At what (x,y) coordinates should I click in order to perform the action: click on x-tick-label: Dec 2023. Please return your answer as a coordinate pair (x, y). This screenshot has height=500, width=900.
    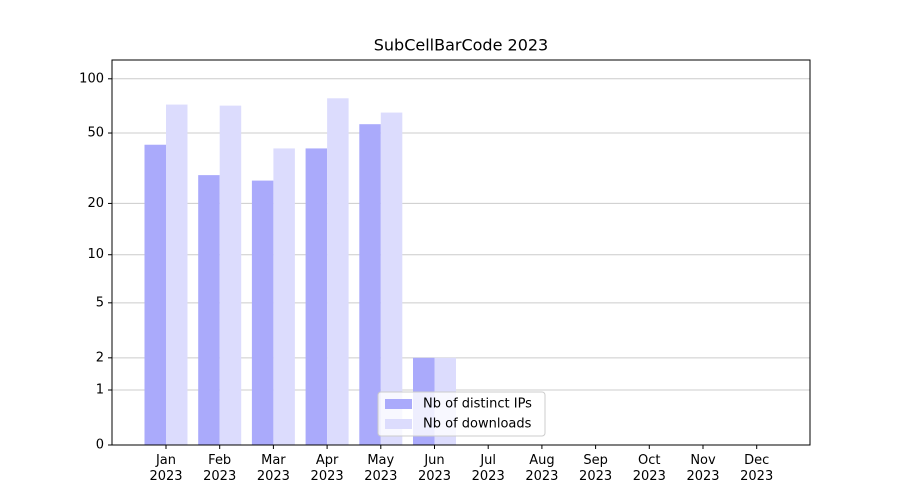
    Looking at the image, I should click on (757, 468).